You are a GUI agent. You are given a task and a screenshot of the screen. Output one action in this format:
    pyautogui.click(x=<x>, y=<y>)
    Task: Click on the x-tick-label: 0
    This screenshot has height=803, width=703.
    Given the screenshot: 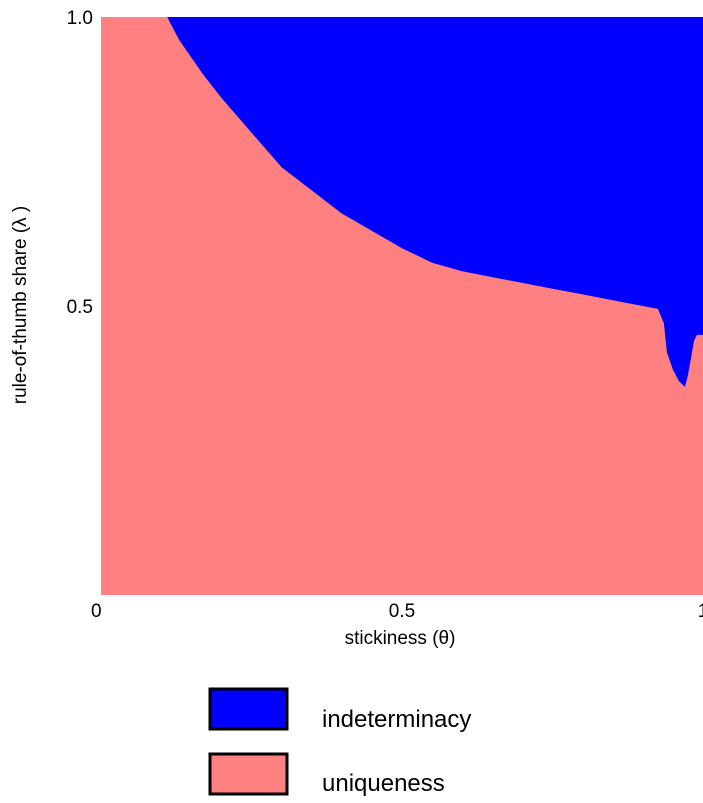 What is the action you would take?
    pyautogui.click(x=96, y=611)
    